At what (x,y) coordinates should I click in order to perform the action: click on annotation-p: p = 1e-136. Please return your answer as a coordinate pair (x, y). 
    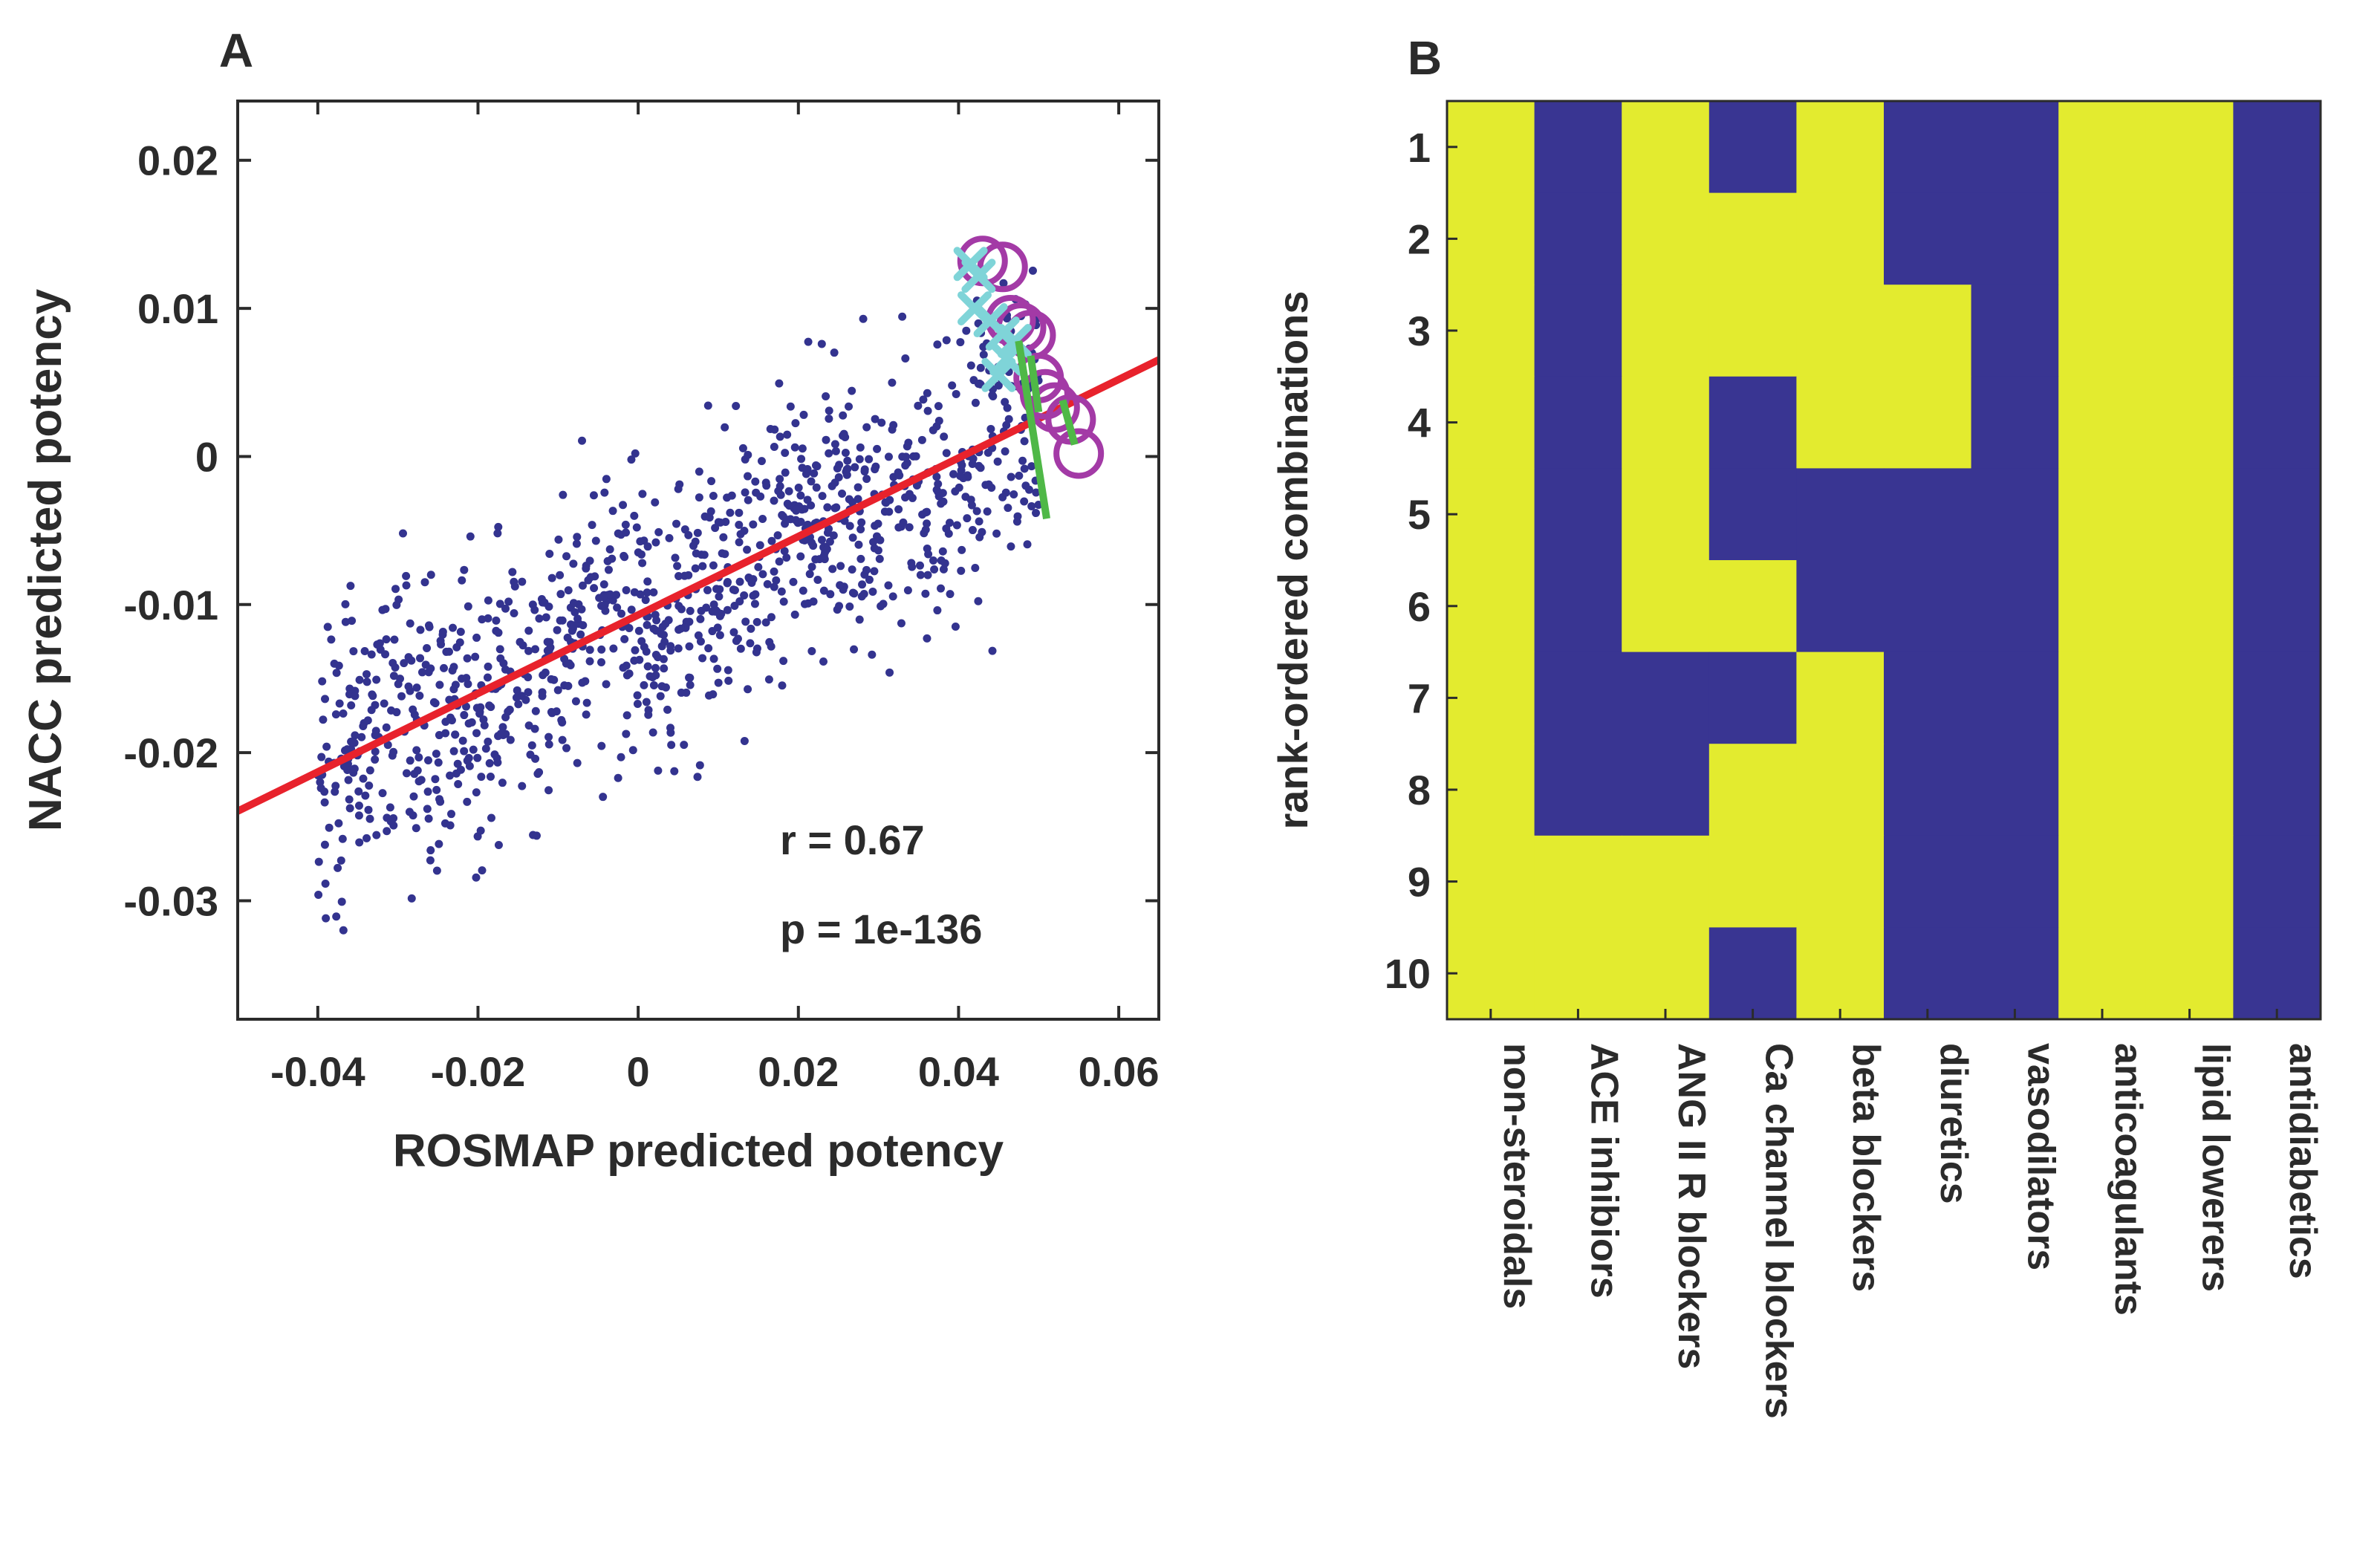
    Looking at the image, I should click on (881, 929).